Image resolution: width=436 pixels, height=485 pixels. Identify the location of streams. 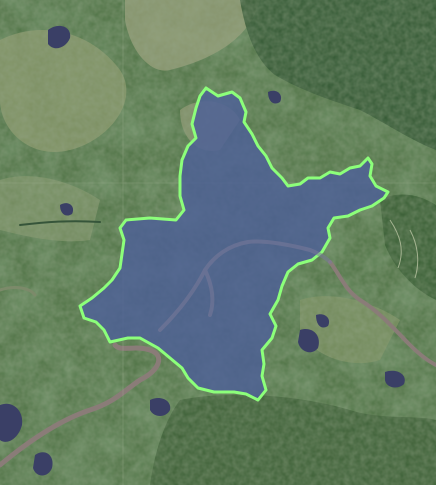
(404, 249).